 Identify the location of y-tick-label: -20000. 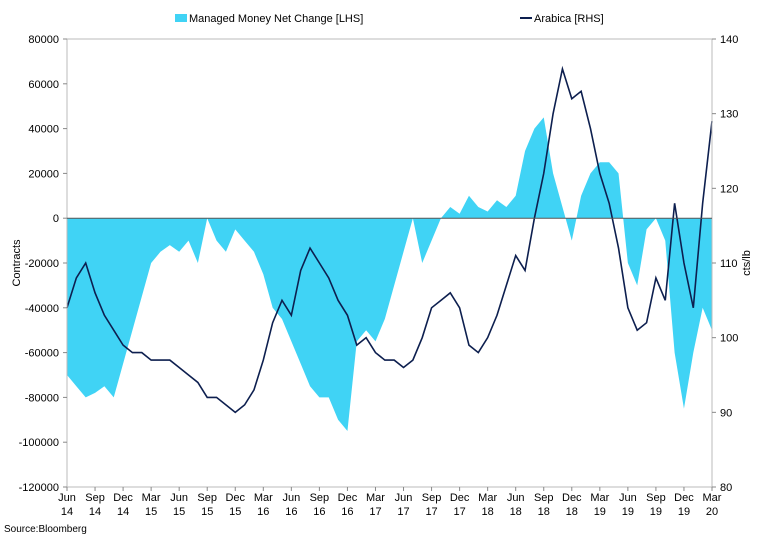
(42, 264).